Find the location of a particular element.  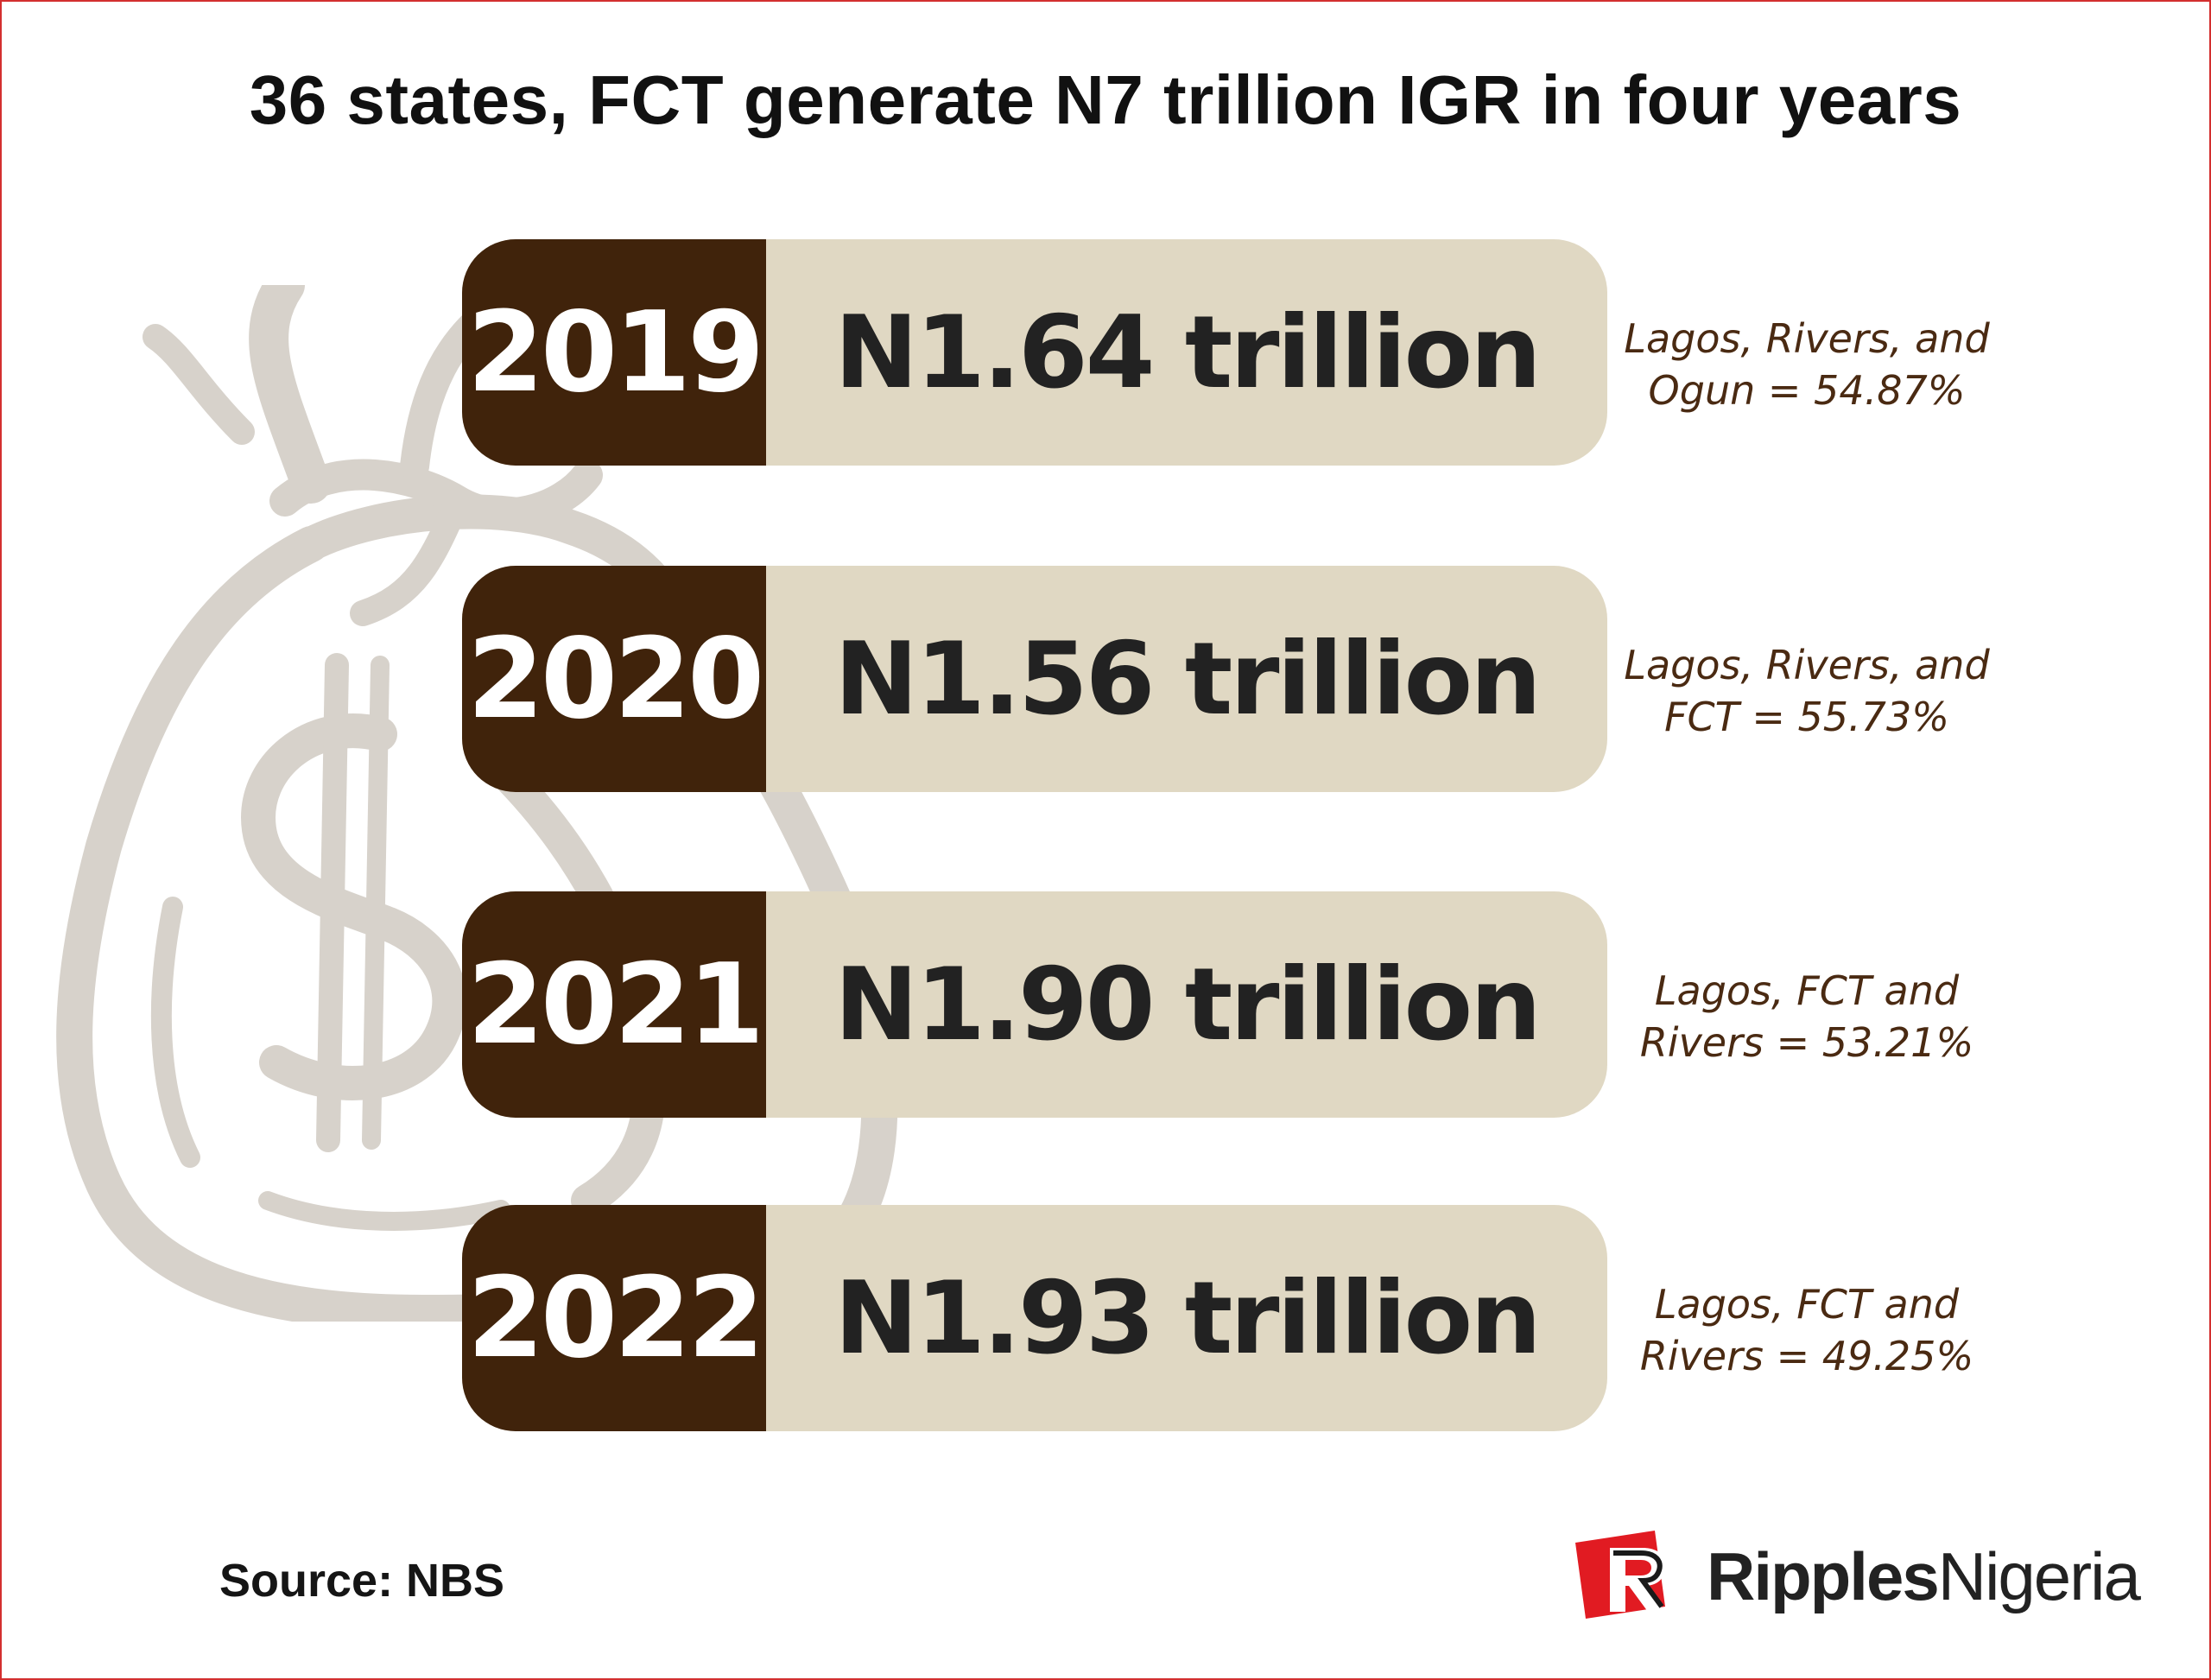

amount-value: N1.90 trillion is located at coordinates (1188, 1004).